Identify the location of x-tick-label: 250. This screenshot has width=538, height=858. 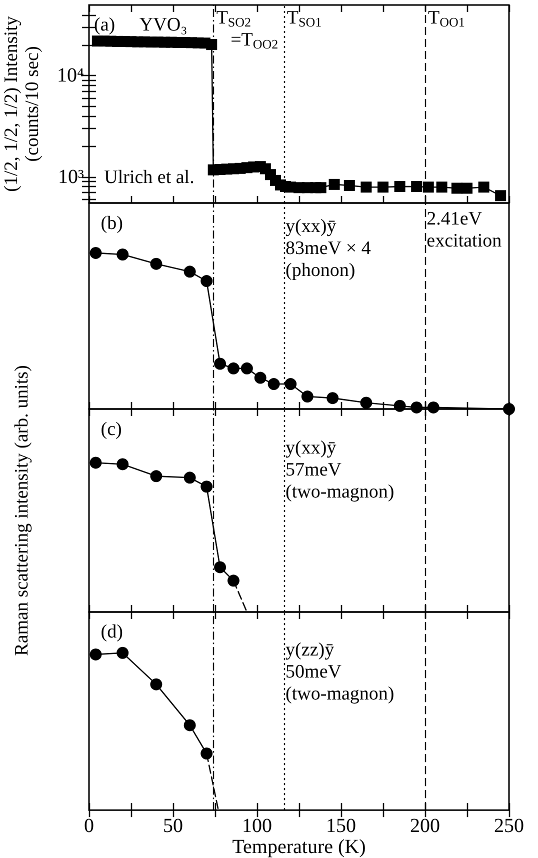
(509, 826).